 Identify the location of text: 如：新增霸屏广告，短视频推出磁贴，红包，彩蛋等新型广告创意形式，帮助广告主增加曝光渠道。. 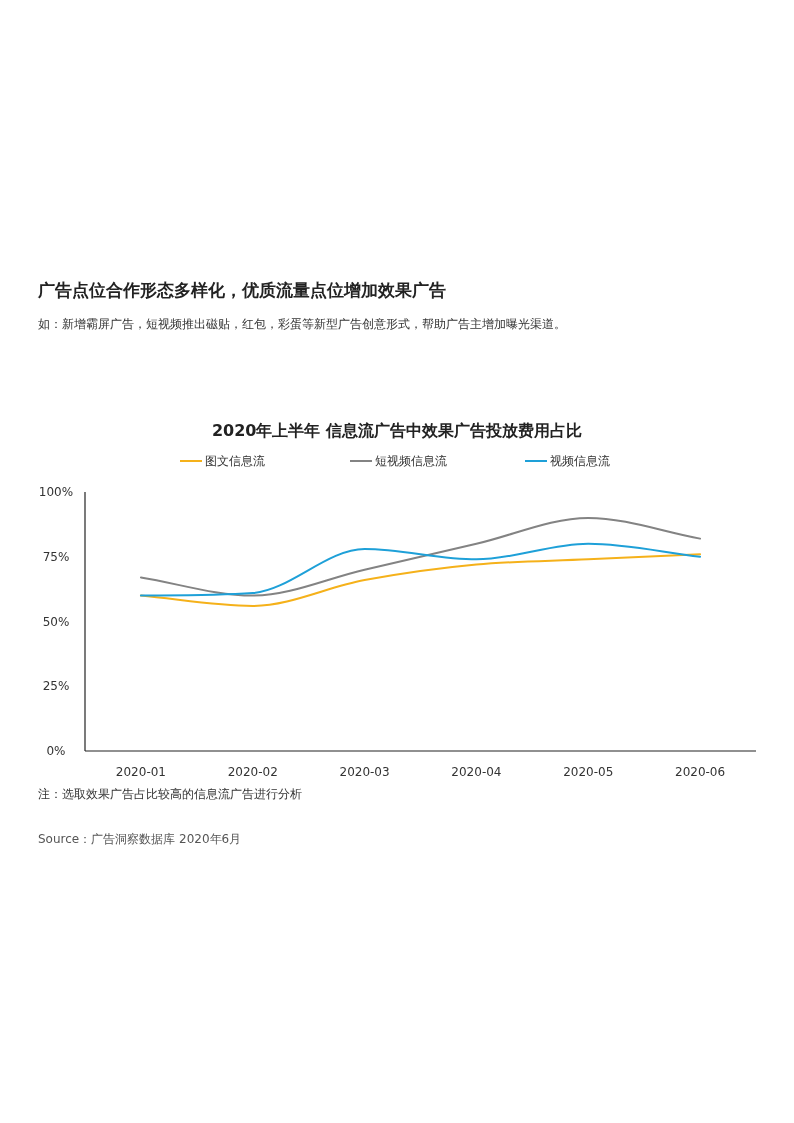
(302, 324).